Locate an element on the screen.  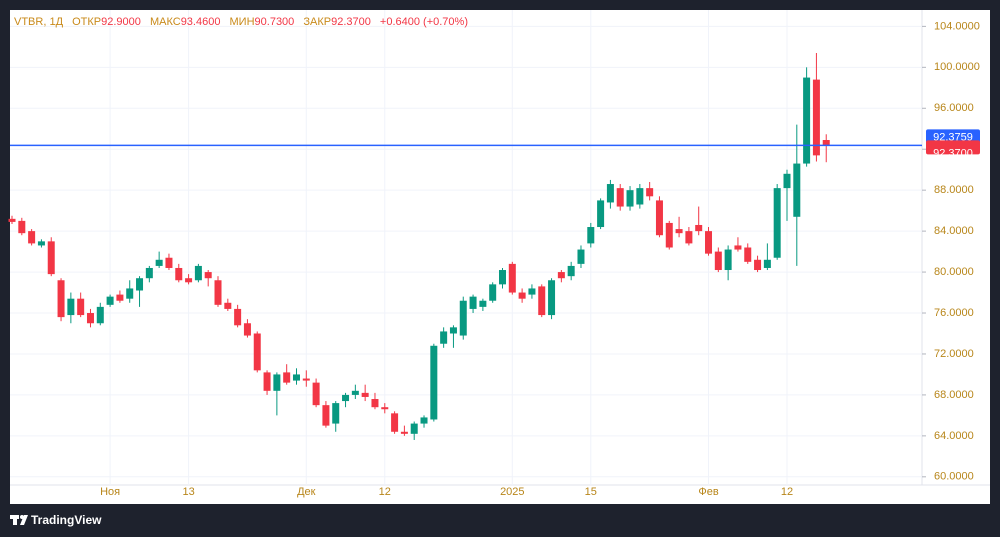
logo: TradingView is located at coordinates (56, 520).